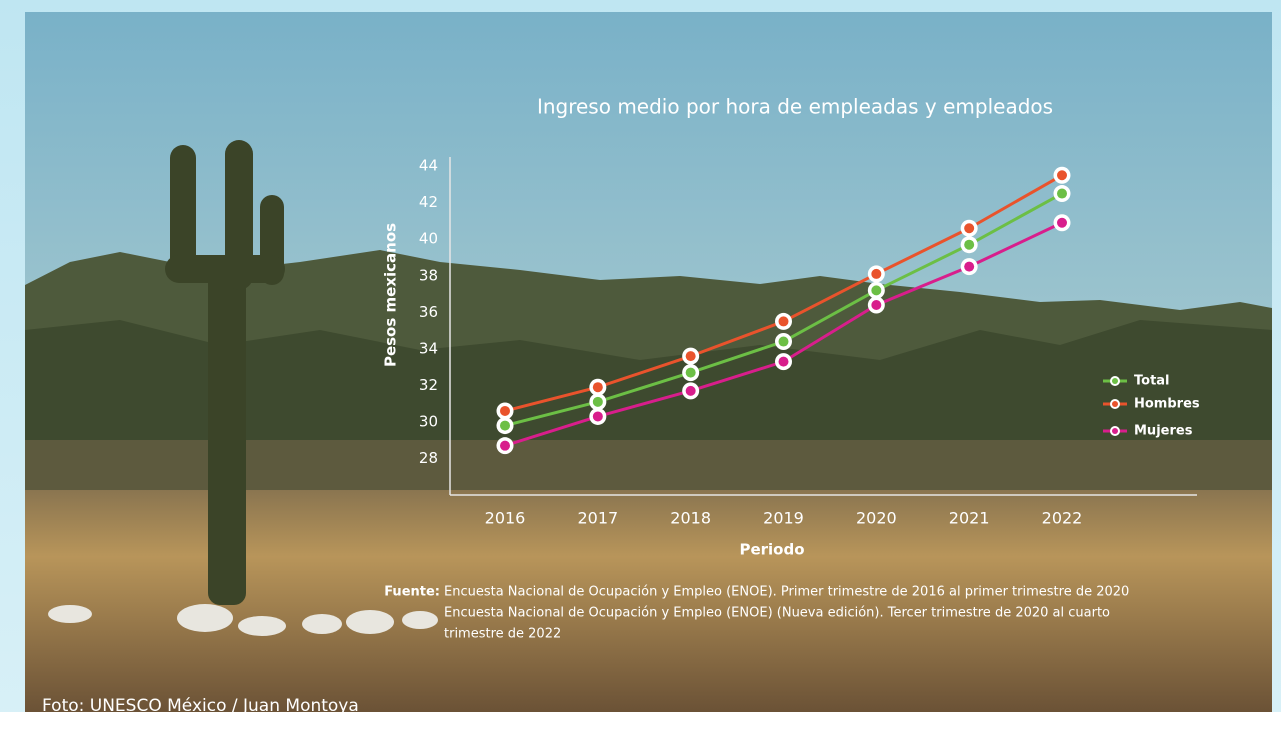  I want to click on source-line: trimestre de 2022, so click(502, 634).